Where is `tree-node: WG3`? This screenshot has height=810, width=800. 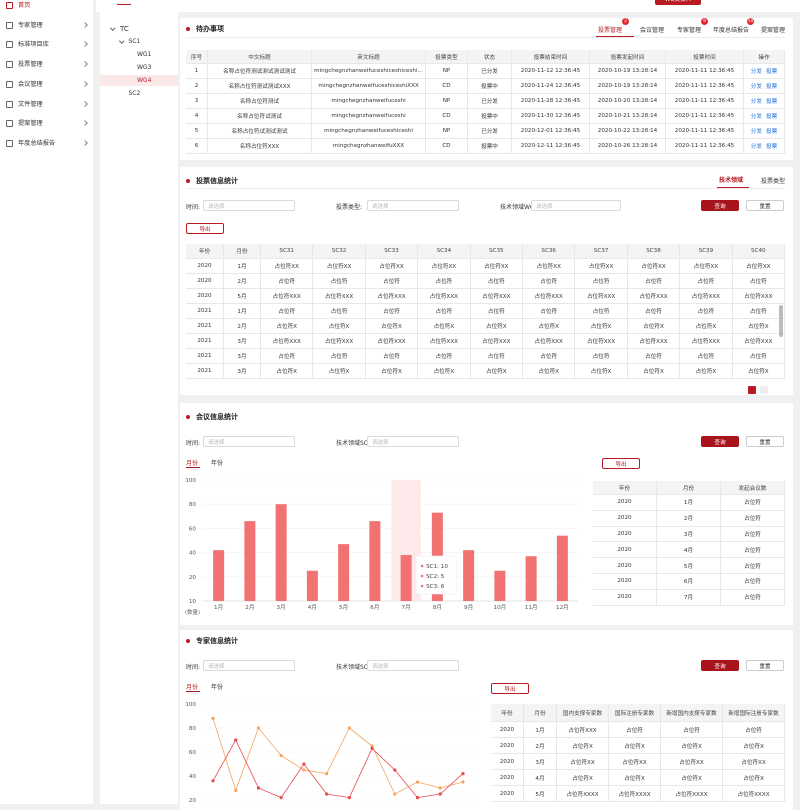 tree-node: WG3 is located at coordinates (144, 67).